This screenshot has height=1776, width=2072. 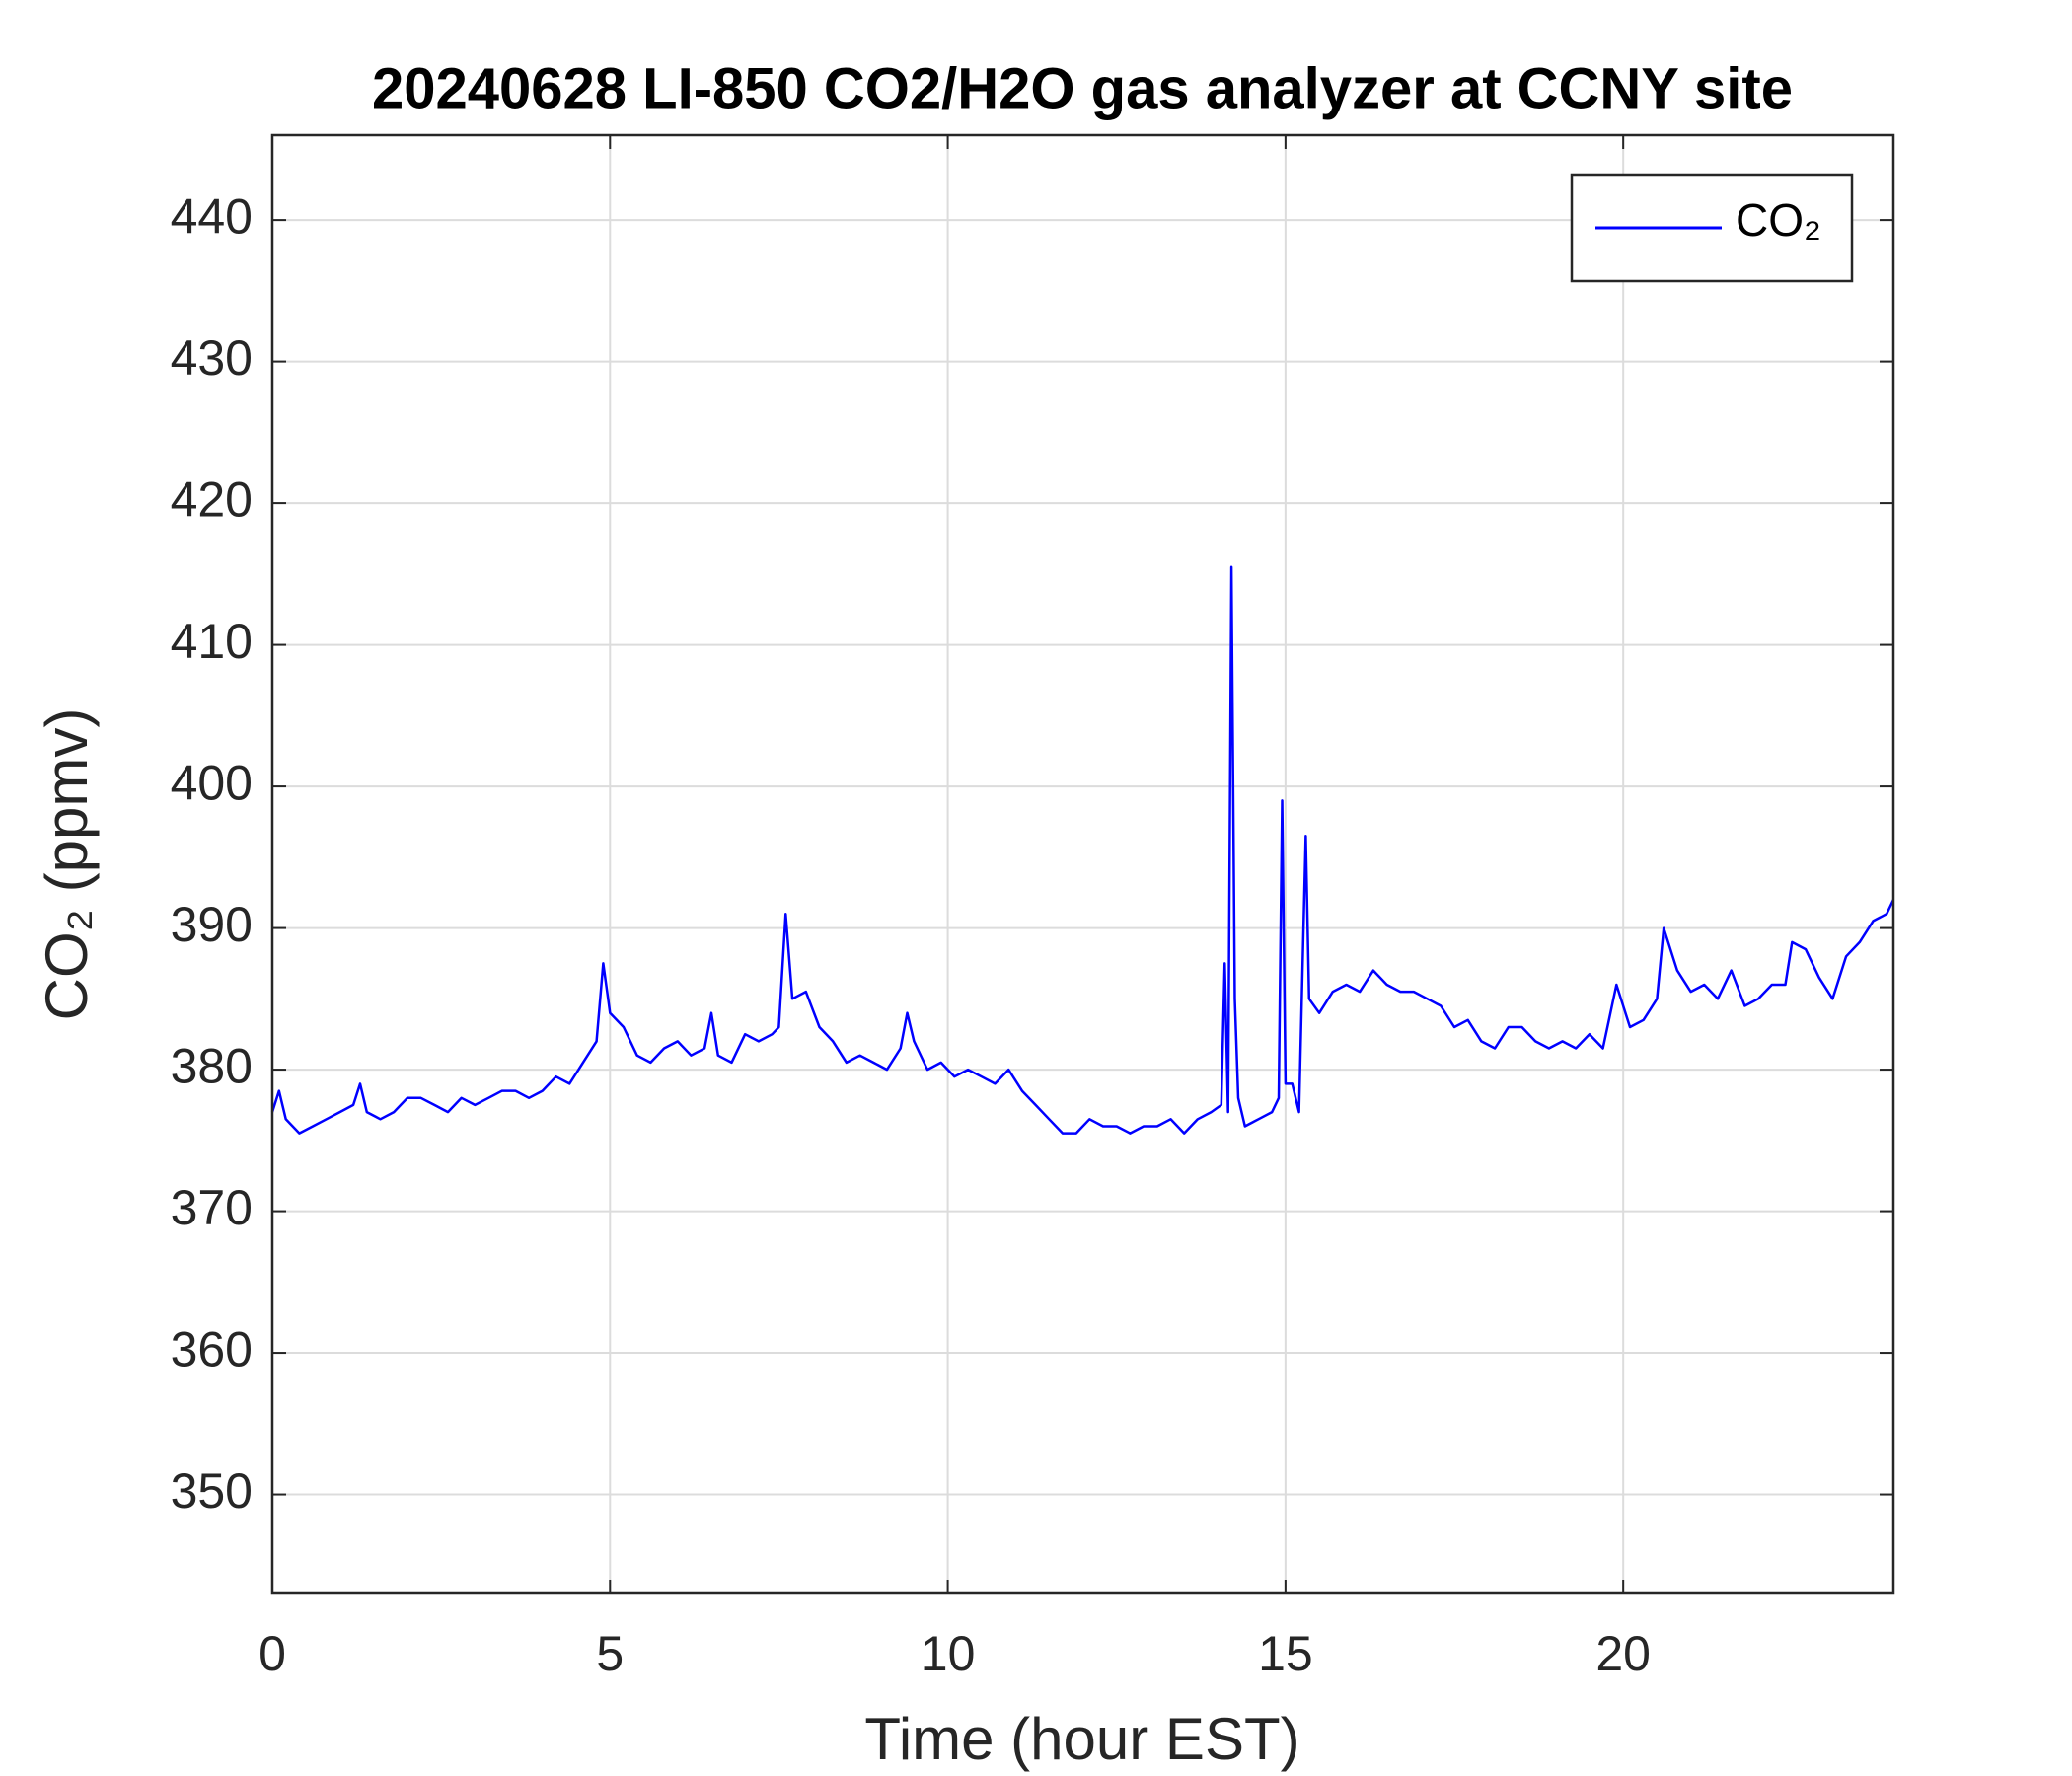 I want to click on y-axis-label: CO₂ (ppmv), so click(x=67, y=865).